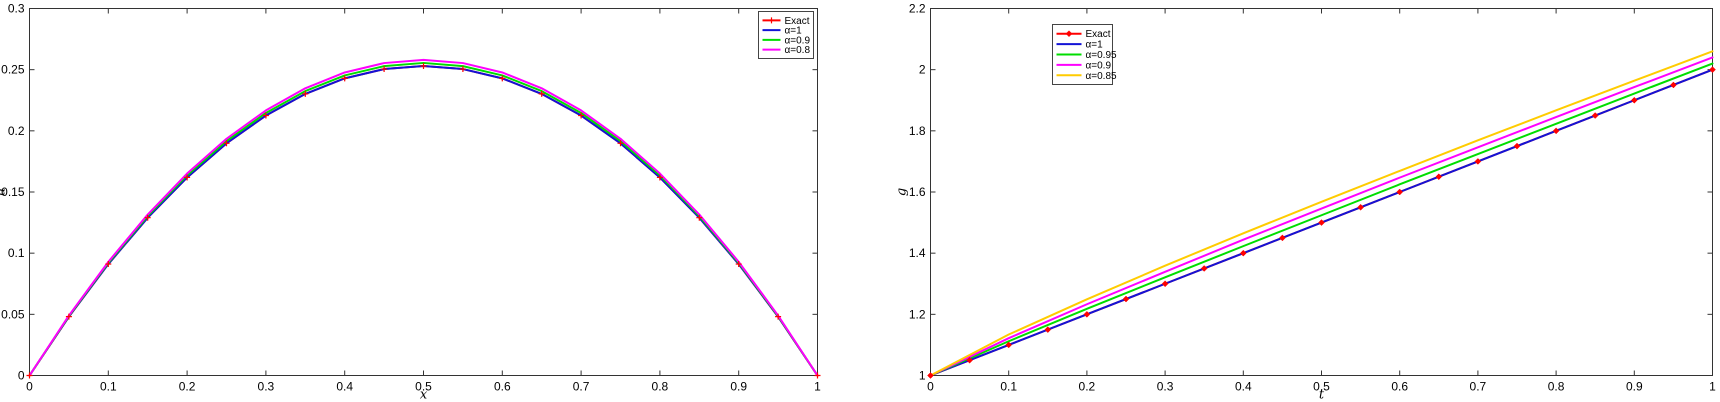 This screenshot has width=1720, height=402. Describe the element at coordinates (917, 192) in the screenshot. I see `y-tick-label: 1.6` at that location.